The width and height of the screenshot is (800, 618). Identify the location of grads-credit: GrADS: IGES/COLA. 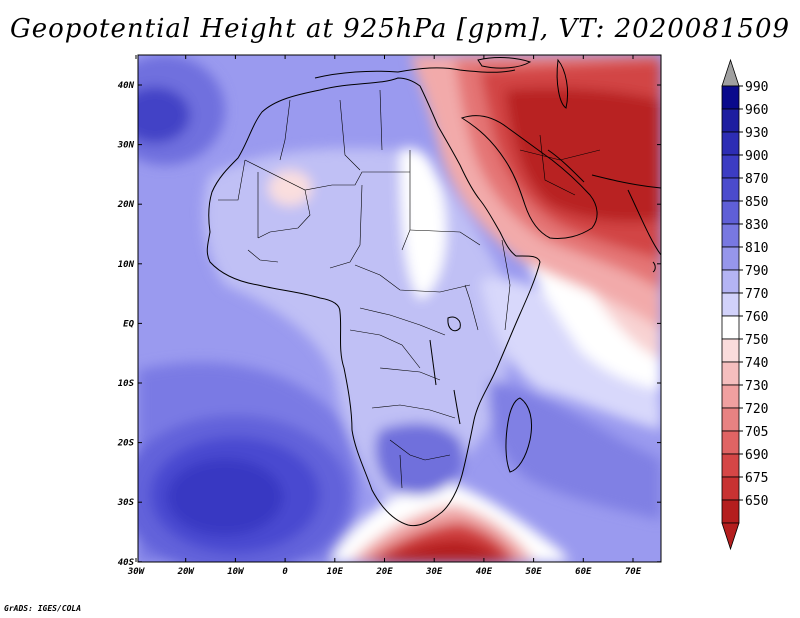
(43, 608).